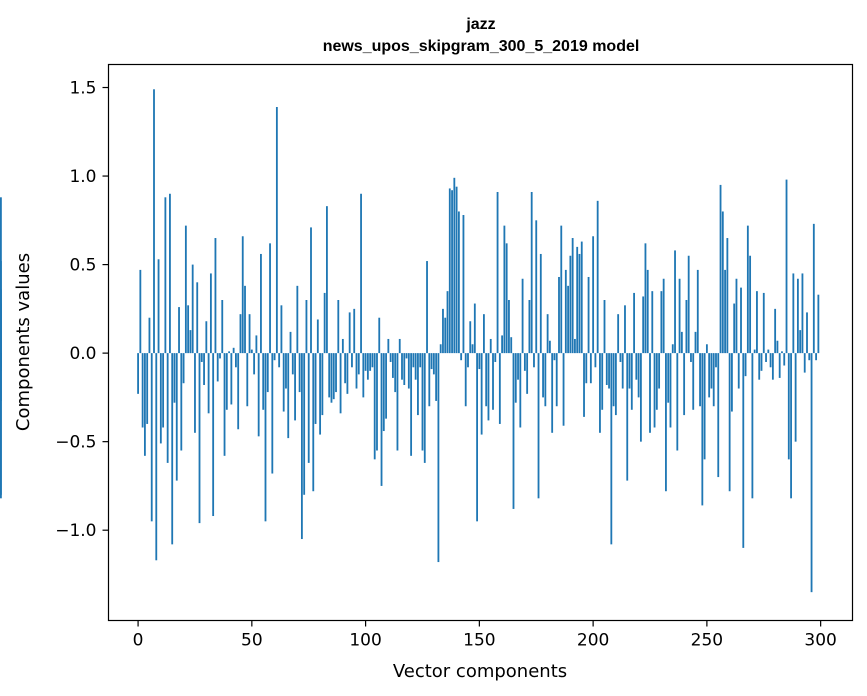  I want to click on y-tick-label: 0.0, so click(82, 354).